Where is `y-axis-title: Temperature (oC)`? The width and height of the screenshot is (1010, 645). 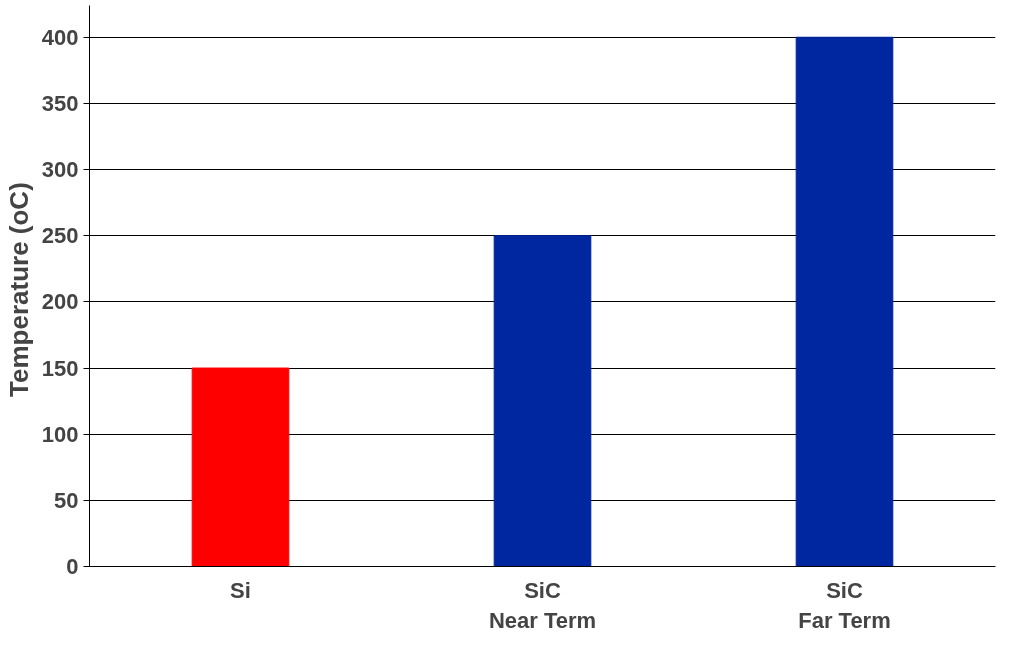 y-axis-title: Temperature (oC) is located at coordinates (18, 289).